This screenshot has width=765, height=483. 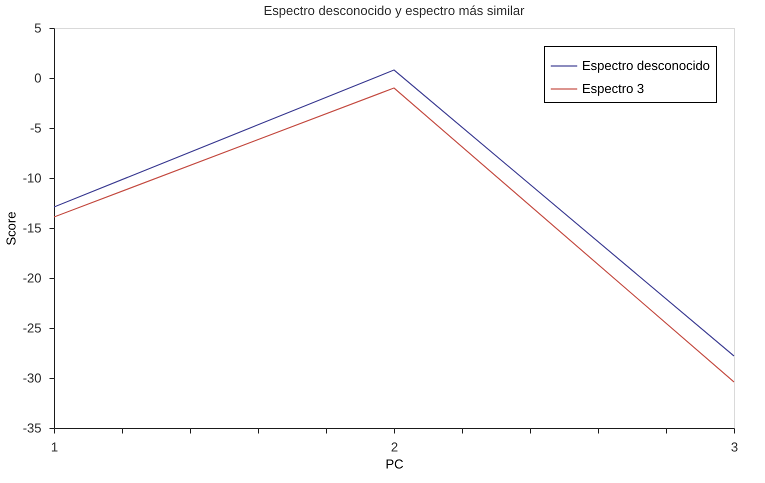 I want to click on y-tick-label: -5, so click(x=36, y=128).